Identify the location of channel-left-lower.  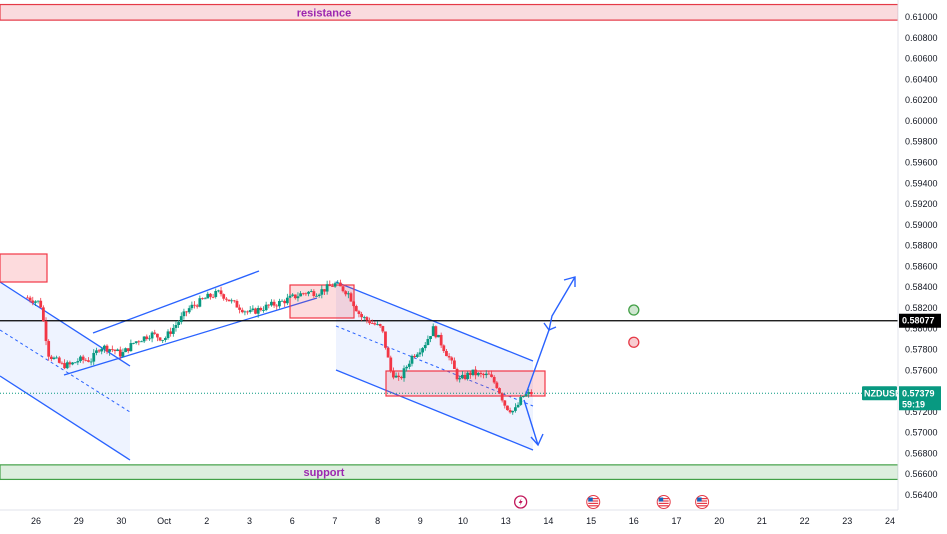
(65, 418).